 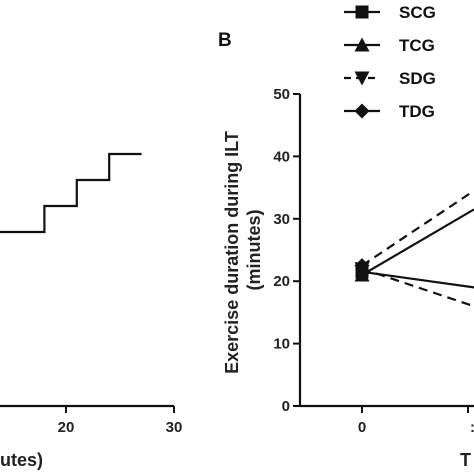 What do you see at coordinates (417, 242) in the screenshot?
I see `series-line-tcg` at bounding box center [417, 242].